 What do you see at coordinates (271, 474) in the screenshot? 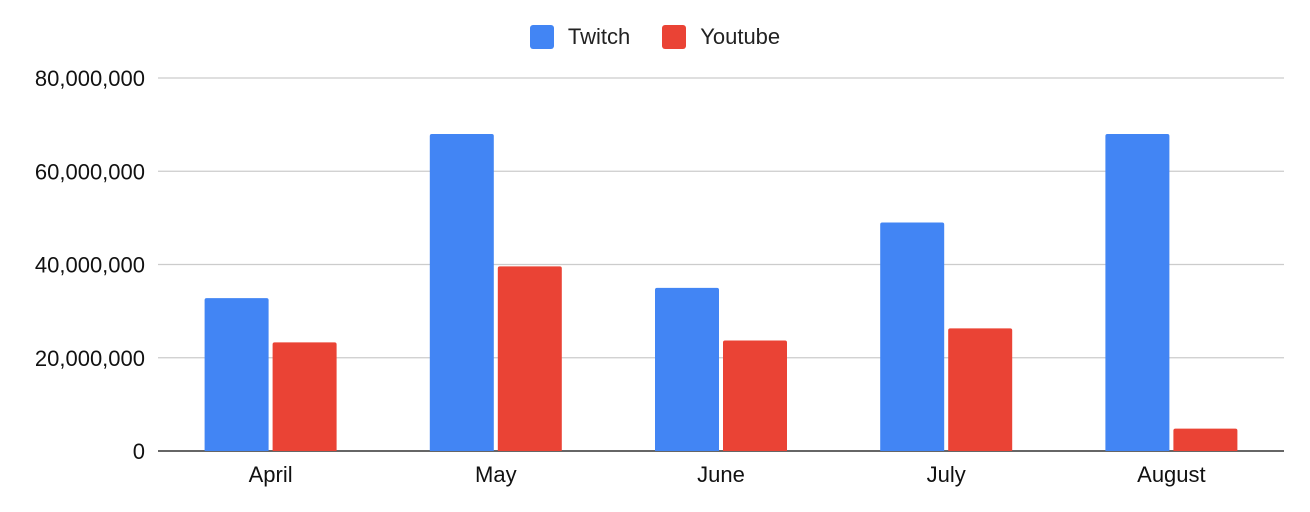
I see `x-tick-label-0: April` at bounding box center [271, 474].